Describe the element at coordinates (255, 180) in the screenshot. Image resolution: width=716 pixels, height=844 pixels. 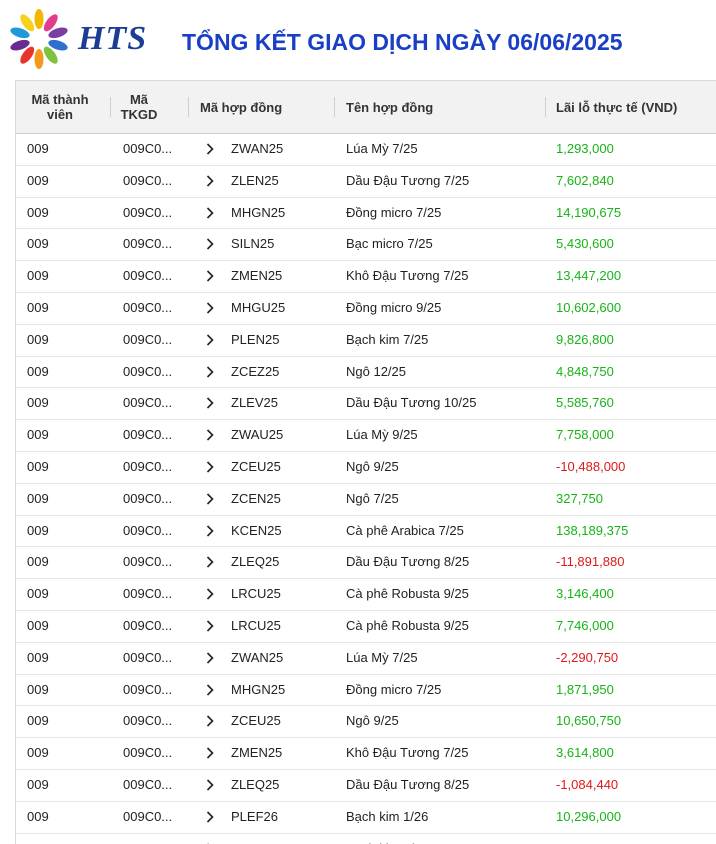
I see `contract-code: ZLEN25` at that location.